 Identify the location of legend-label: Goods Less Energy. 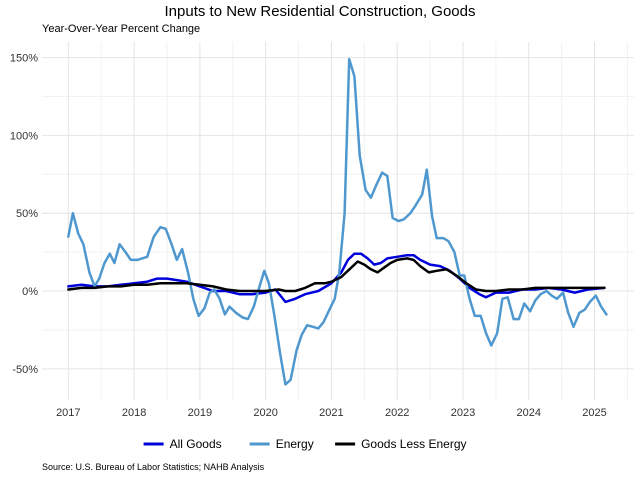
(413, 444).